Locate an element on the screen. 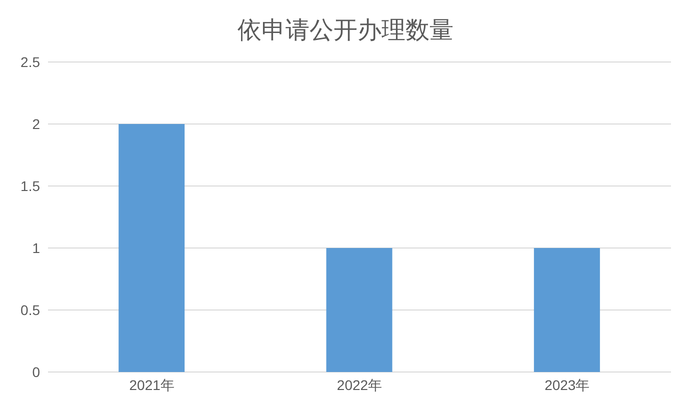  y-tick-label: 2 is located at coordinates (36, 124).